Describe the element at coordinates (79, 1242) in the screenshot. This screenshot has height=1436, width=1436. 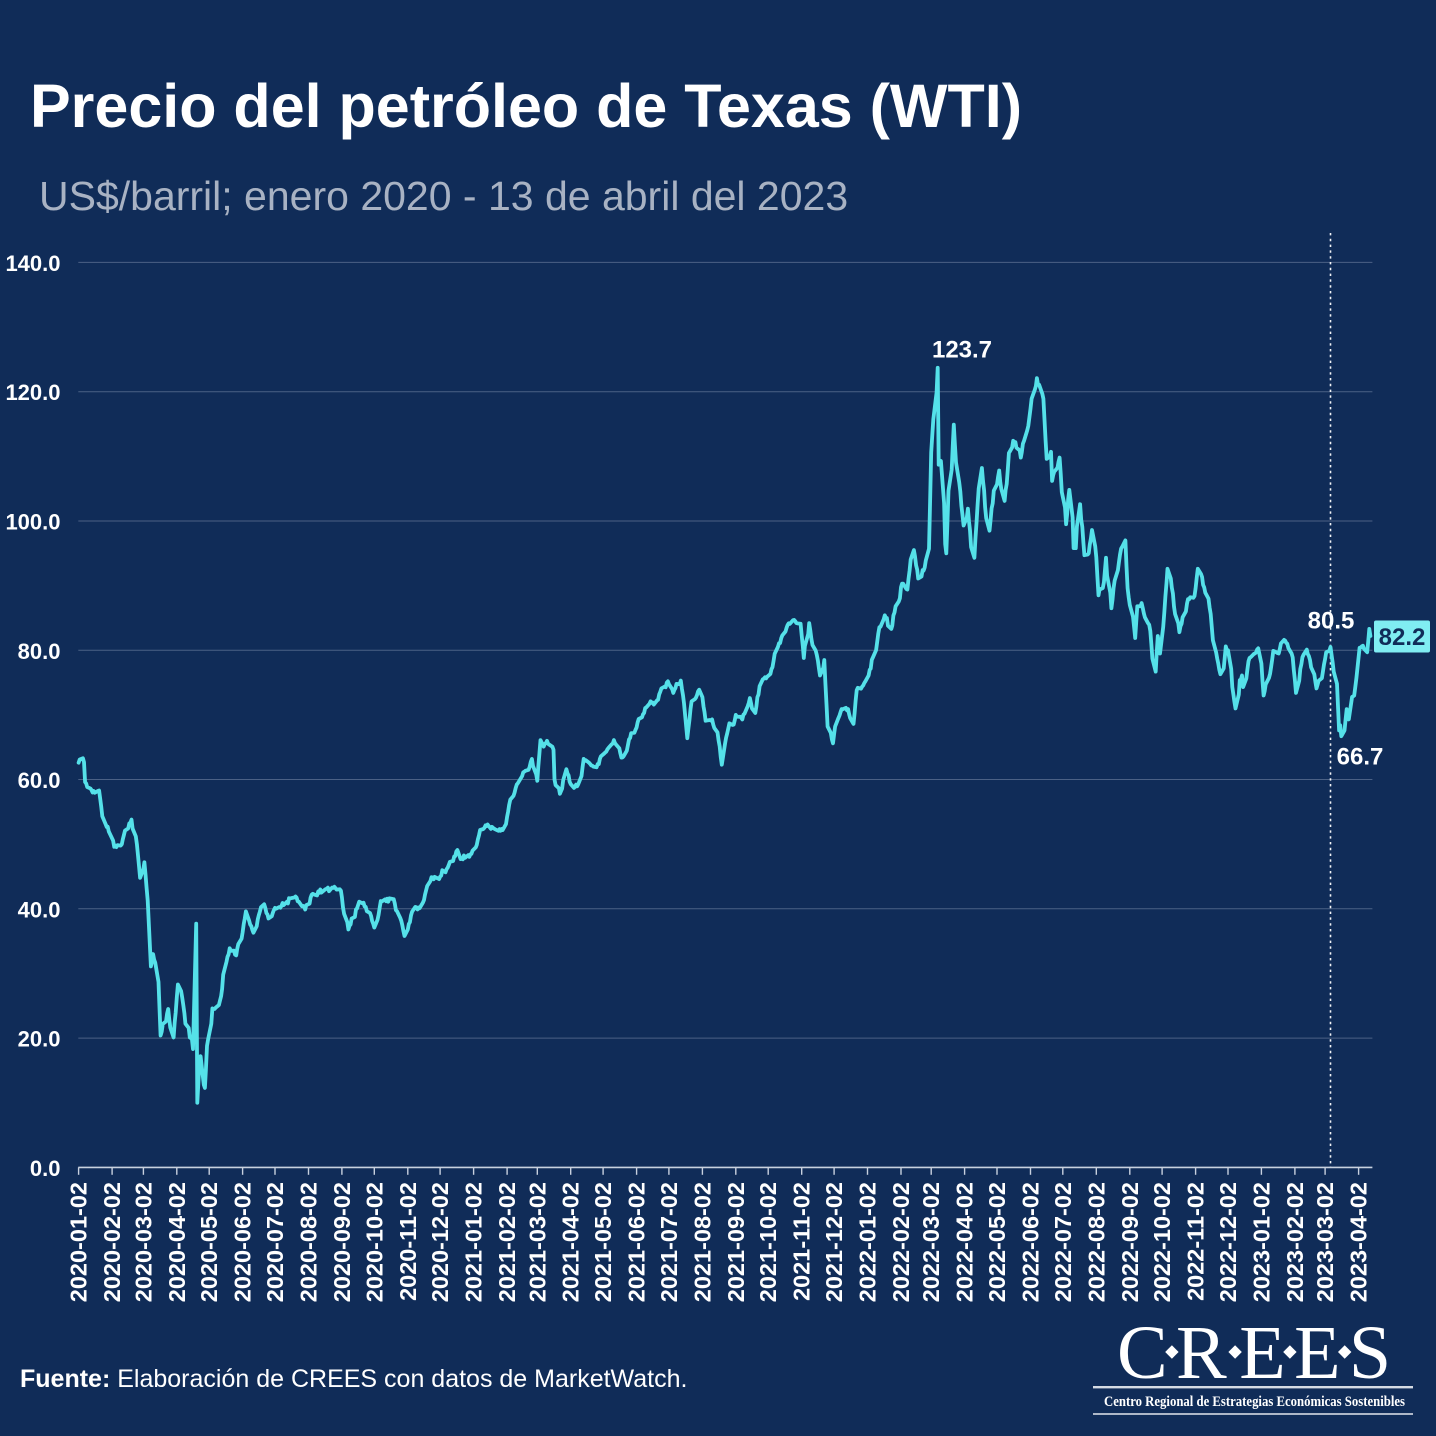
I see `svg-text: 2020-01-02` at that location.